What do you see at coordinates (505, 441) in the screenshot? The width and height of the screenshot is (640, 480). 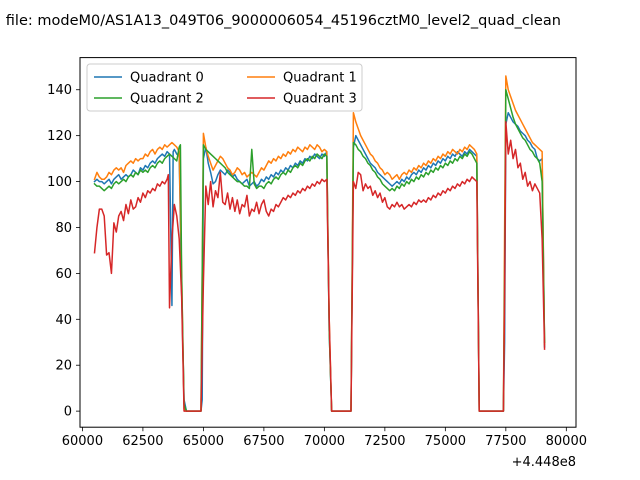 I see `x-tick-label: 77500` at bounding box center [505, 441].